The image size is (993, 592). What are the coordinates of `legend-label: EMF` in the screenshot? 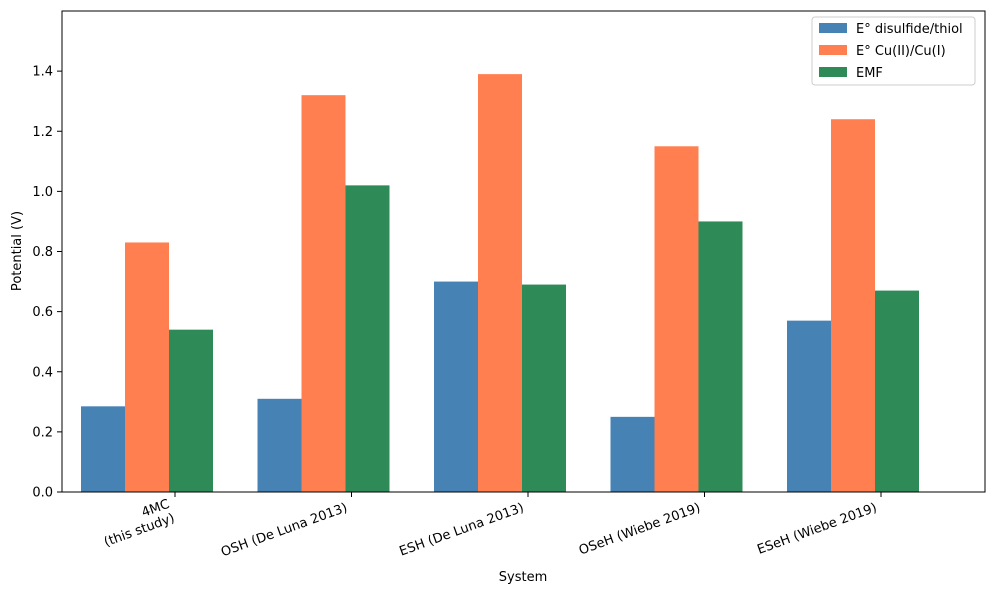 It's located at (869, 73).